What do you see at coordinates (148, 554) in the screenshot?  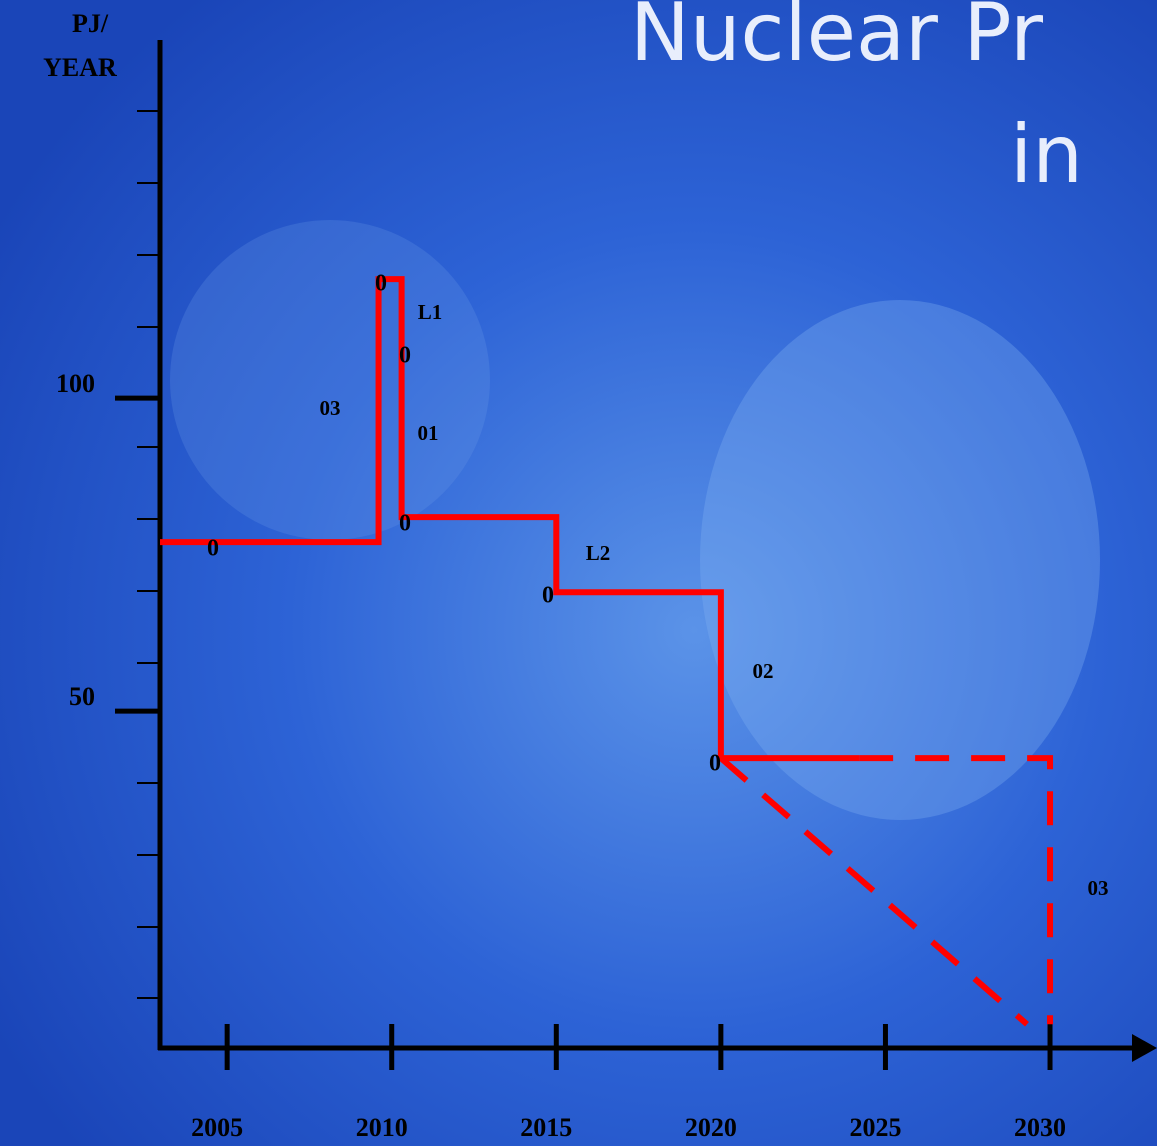 I see `minor-ticks` at bounding box center [148, 554].